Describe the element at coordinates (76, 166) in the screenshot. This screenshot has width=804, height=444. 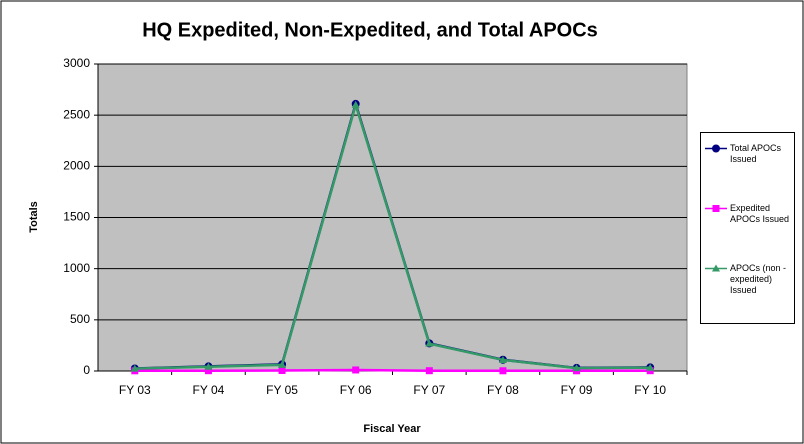
I see `y-tick-label: 2000` at that location.